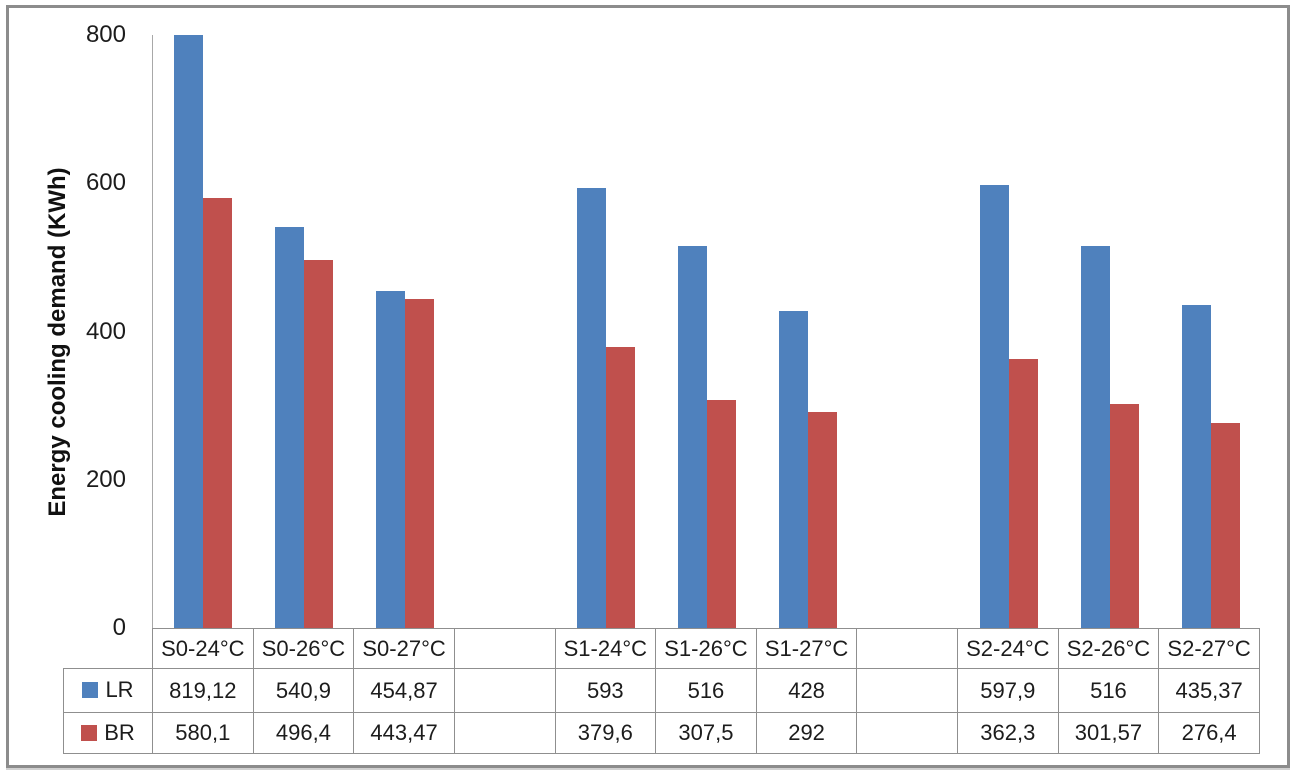 The image size is (1296, 775). What do you see at coordinates (89, 732) in the screenshot?
I see `br-series-swatch-icon` at bounding box center [89, 732].